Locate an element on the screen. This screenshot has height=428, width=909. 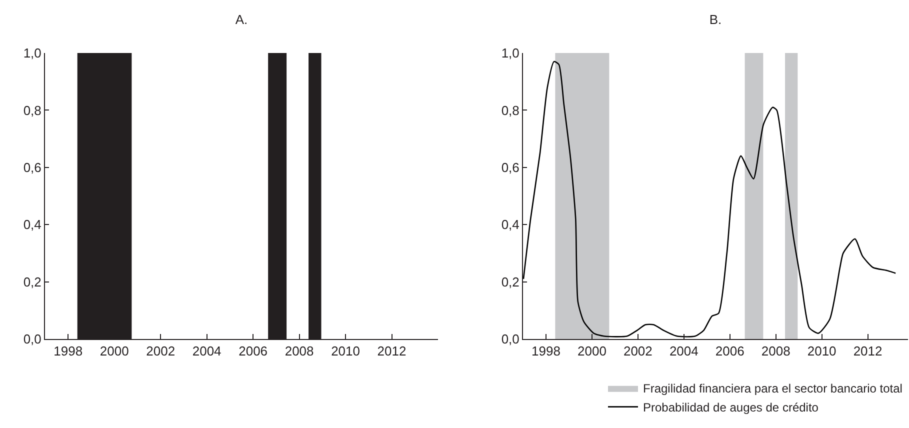
chart-title: A. is located at coordinates (241, 20).